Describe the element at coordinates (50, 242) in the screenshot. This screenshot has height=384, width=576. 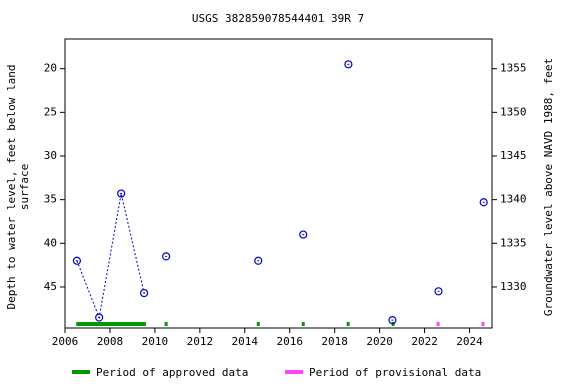
I see `y-tick-label: 40` at that location.